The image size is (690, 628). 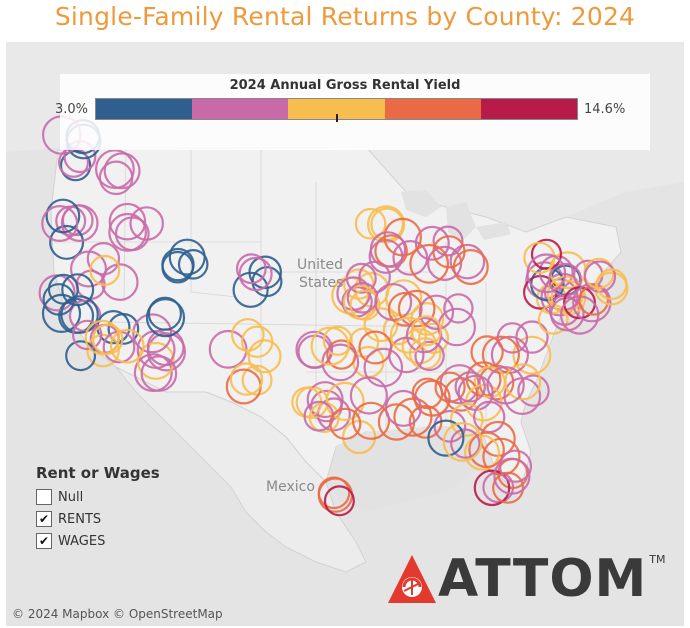 What do you see at coordinates (44, 497) in the screenshot?
I see `checkbox-null` at bounding box center [44, 497].